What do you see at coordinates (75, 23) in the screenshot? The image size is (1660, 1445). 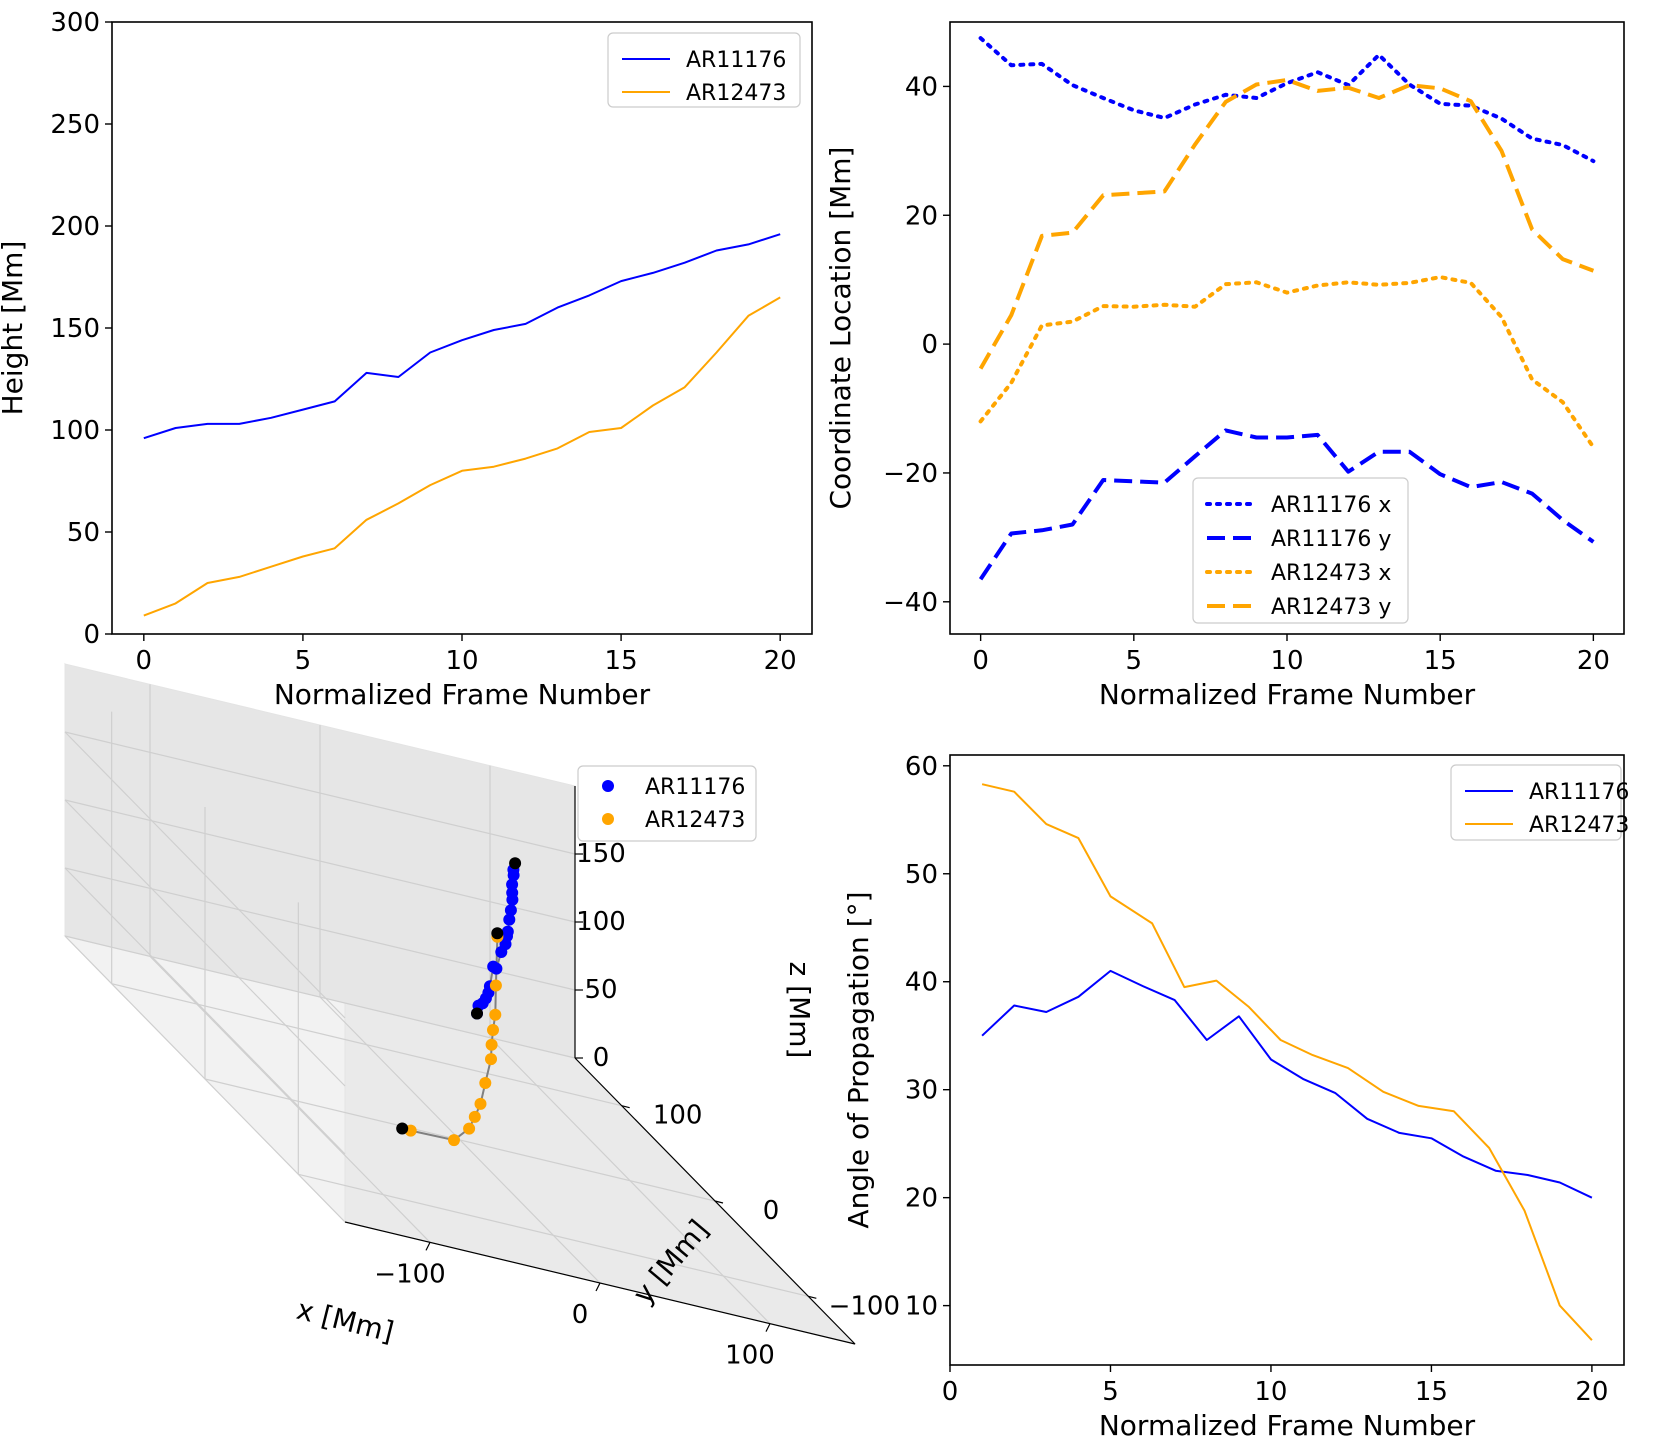 I see `y-tick-label: 300` at bounding box center [75, 23].